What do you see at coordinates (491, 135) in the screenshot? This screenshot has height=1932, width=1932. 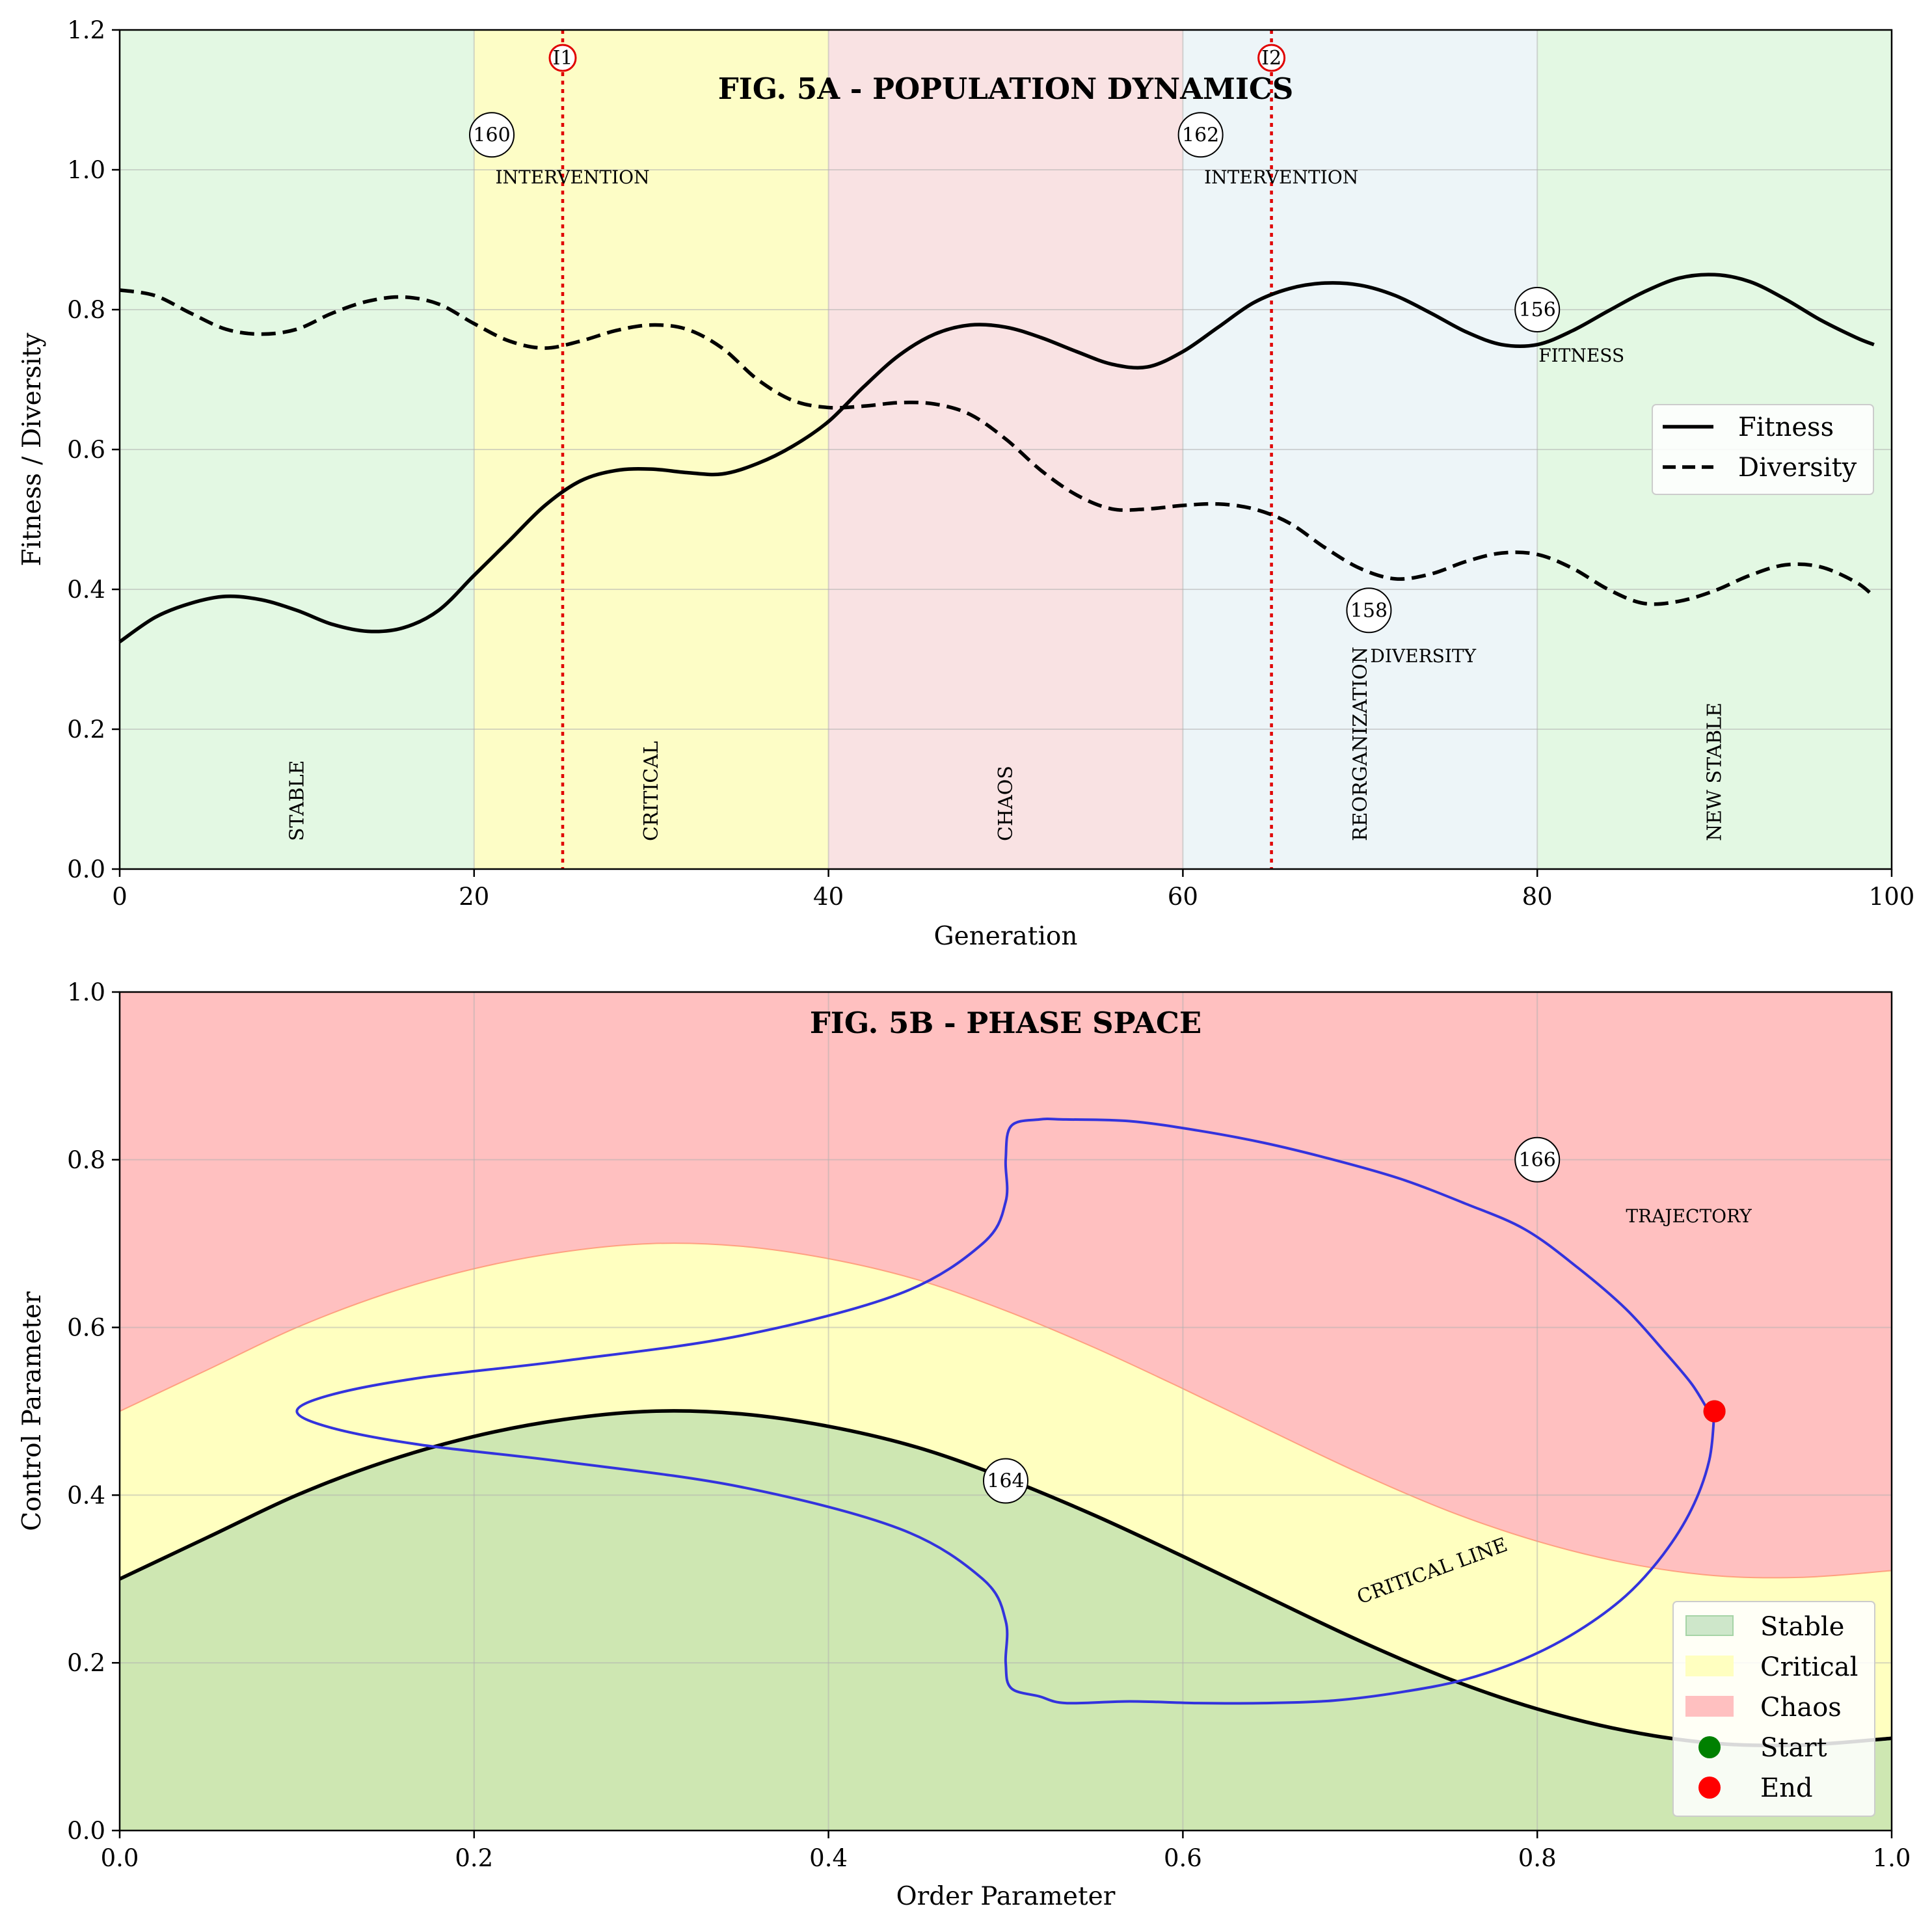 I see `reference-number: 160` at bounding box center [491, 135].